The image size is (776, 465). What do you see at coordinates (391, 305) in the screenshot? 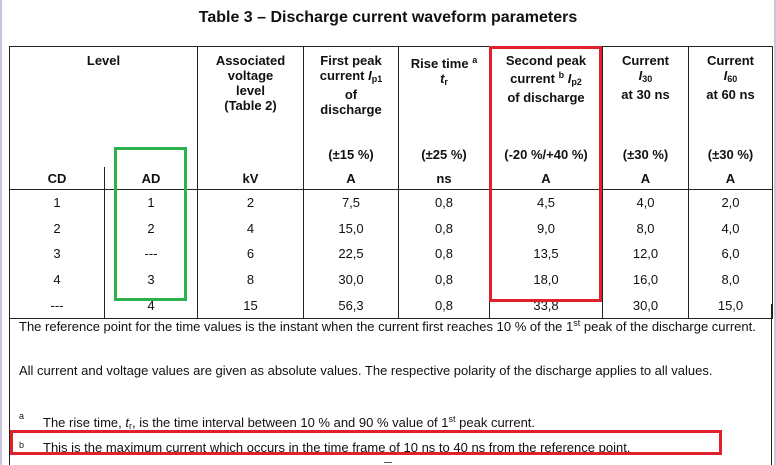
I see `table-row: --- 4 15 56,3 0,8 33,8 30,0 15,0` at bounding box center [391, 305].